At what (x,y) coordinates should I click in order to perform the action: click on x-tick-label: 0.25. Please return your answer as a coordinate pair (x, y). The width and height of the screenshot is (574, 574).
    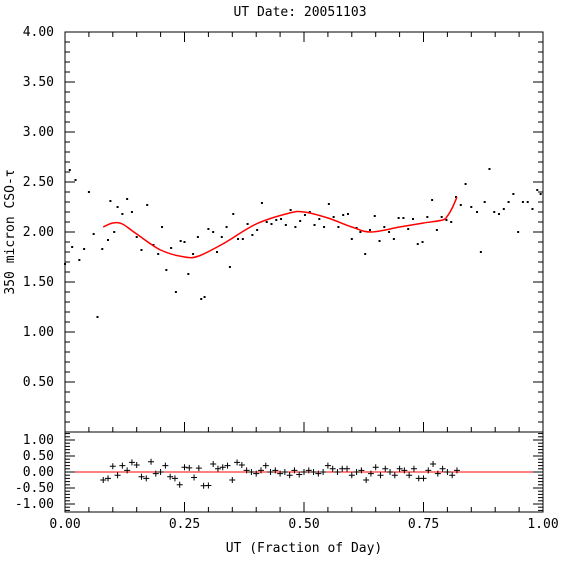
    Looking at the image, I should click on (184, 524).